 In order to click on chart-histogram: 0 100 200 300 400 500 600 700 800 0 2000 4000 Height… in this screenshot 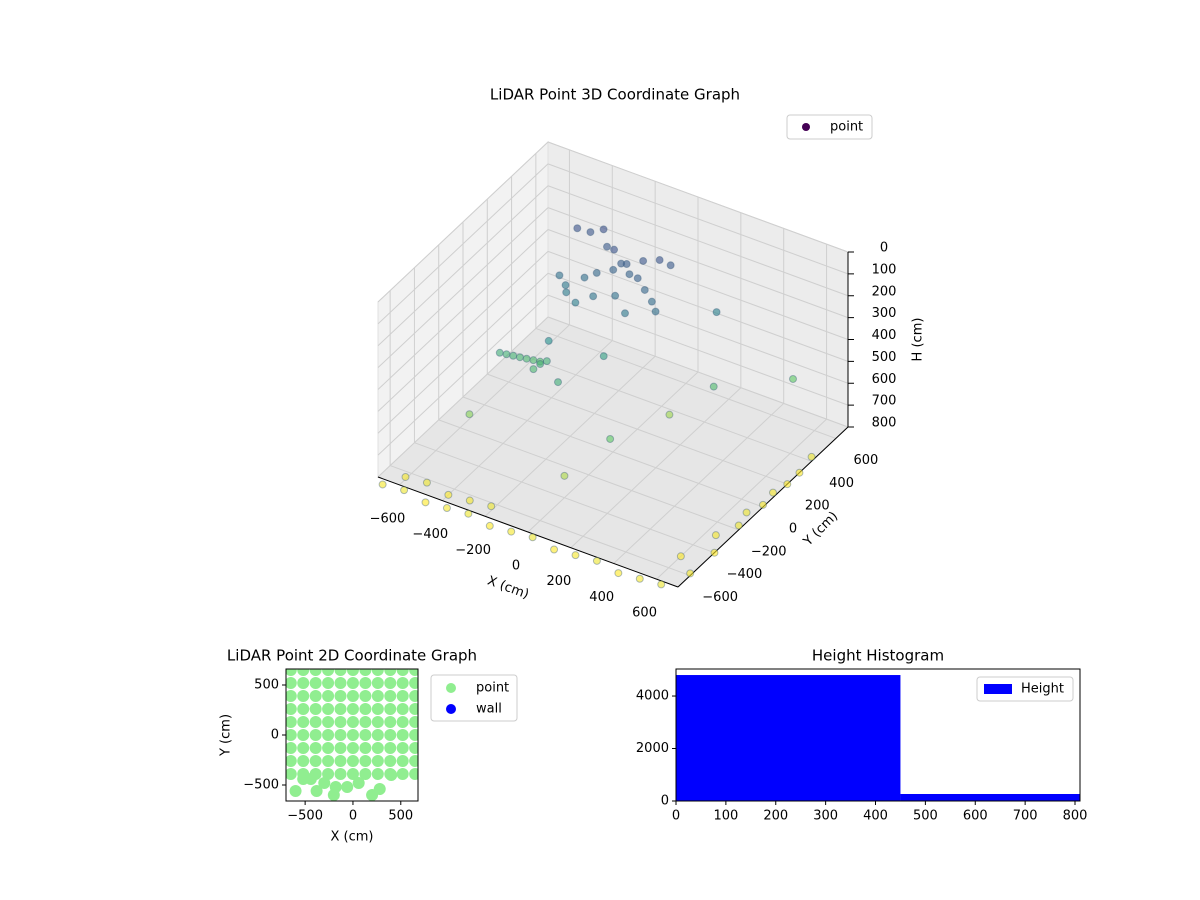, I will do `click(862, 735)`.